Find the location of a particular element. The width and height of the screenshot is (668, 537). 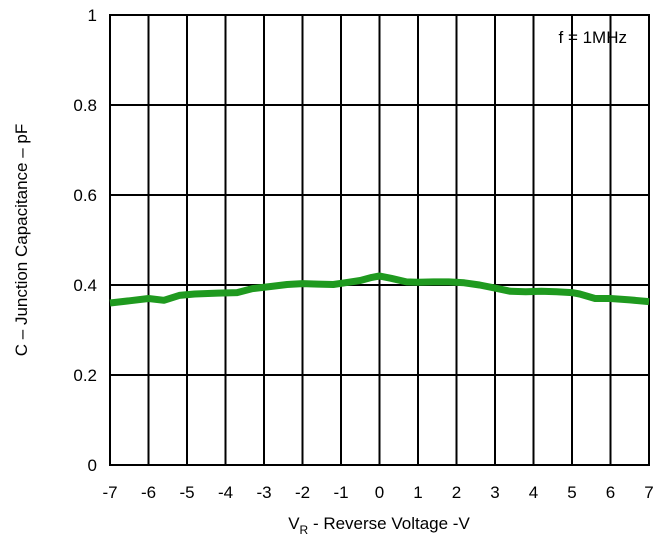

y-tick-label: 0.8 is located at coordinates (85, 105).